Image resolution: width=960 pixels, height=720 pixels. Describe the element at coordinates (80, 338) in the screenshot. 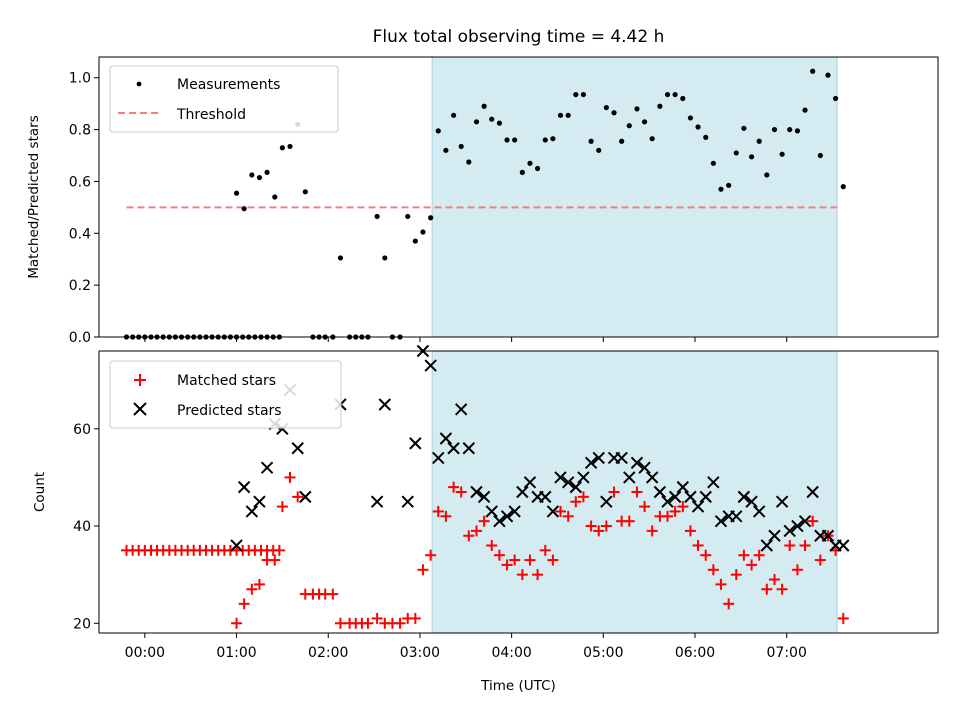

I see `y-tick-label: 0.0` at that location.